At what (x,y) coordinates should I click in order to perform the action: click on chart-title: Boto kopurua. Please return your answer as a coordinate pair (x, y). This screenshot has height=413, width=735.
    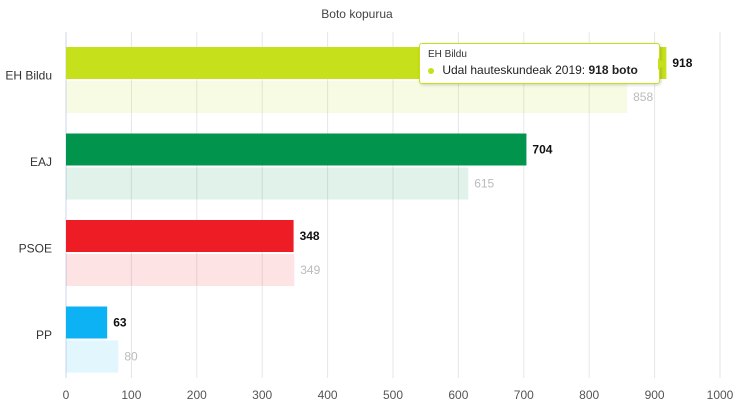
    Looking at the image, I should click on (357, 14).